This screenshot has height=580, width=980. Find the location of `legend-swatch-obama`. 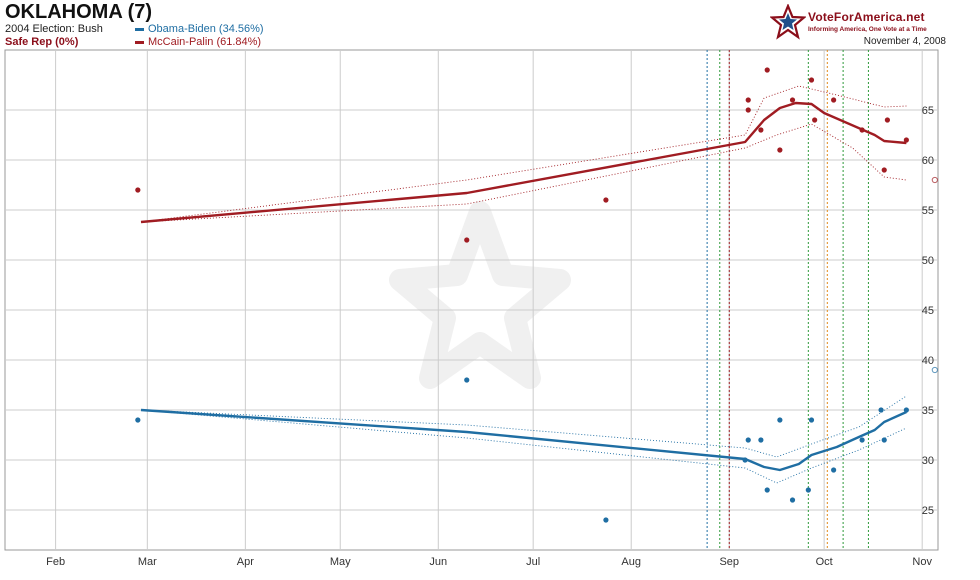

legend-swatch-obama is located at coordinates (139, 29).